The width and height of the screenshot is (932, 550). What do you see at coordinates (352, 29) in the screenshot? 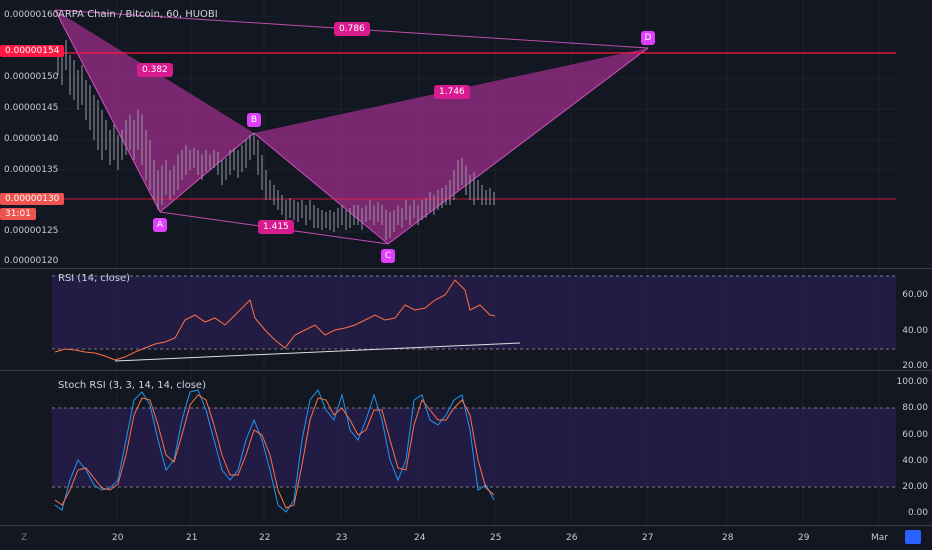
I see `ratio-label: 0.786` at bounding box center [352, 29].